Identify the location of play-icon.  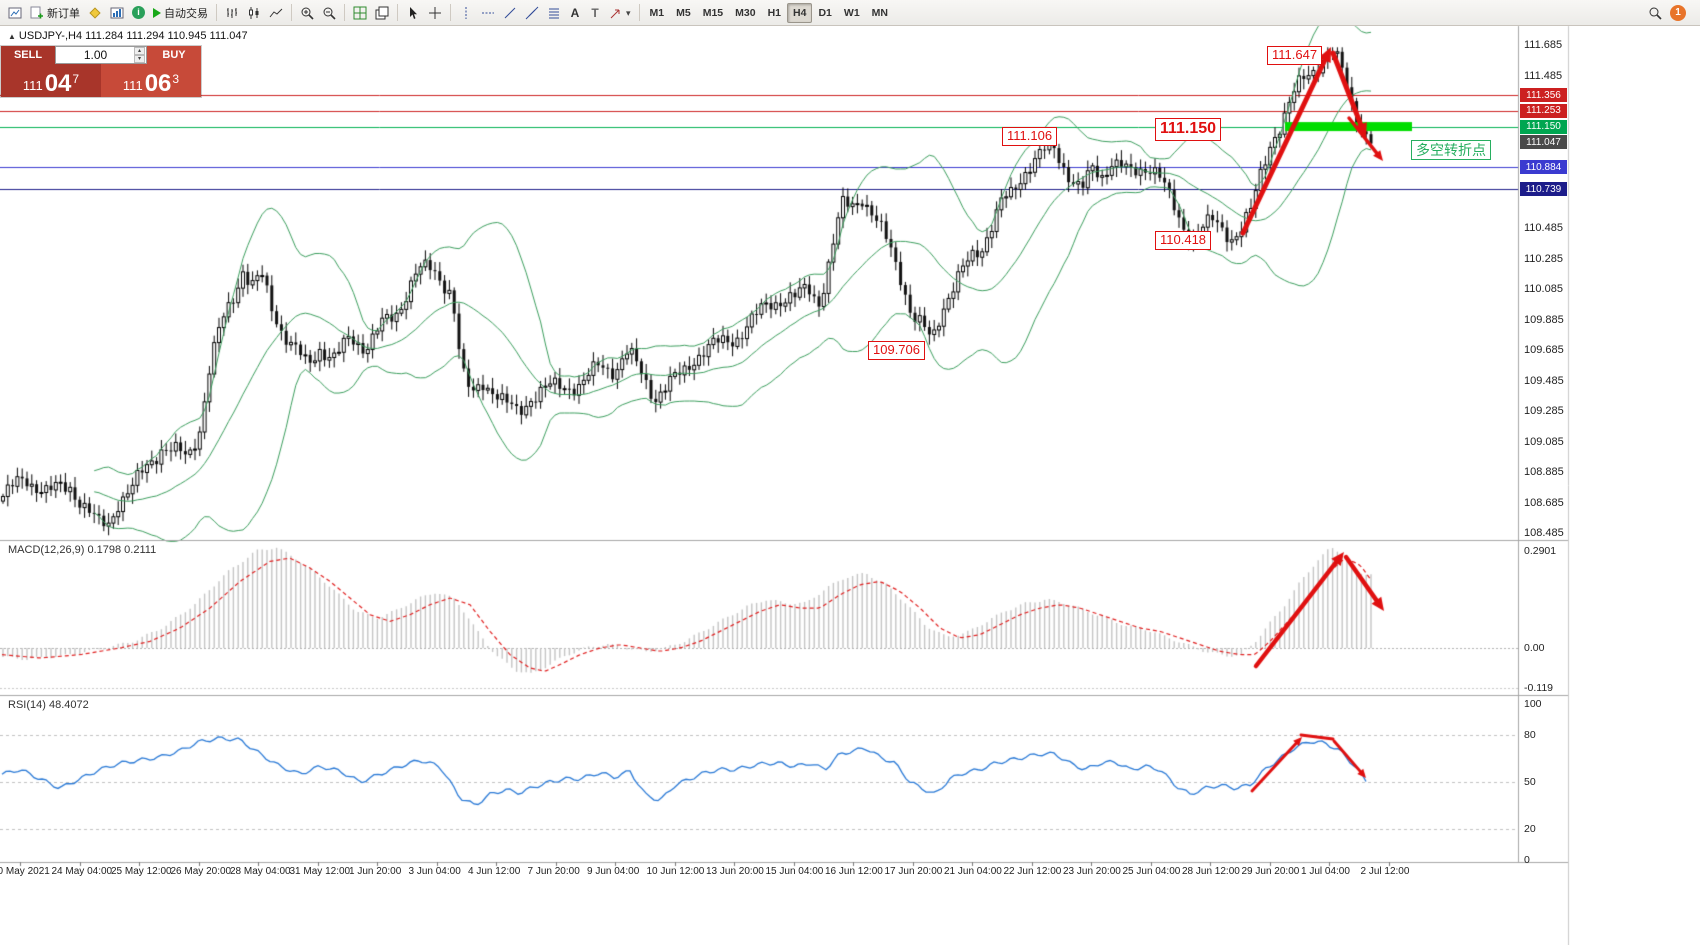
(157, 12).